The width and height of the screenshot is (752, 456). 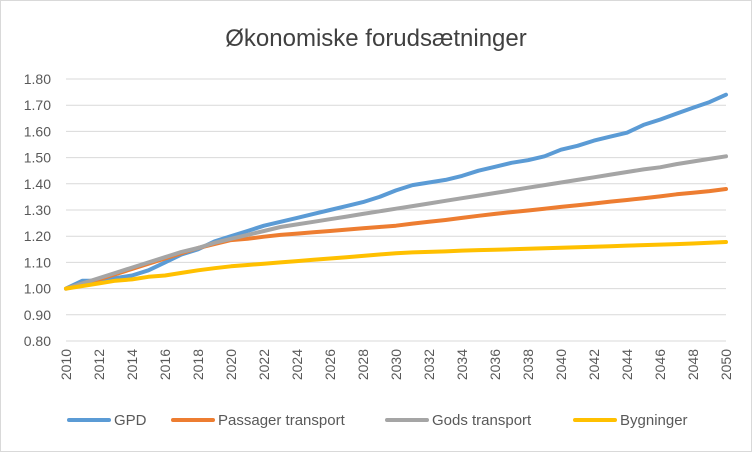 I want to click on y-tick-label: 0.90, so click(x=37, y=315).